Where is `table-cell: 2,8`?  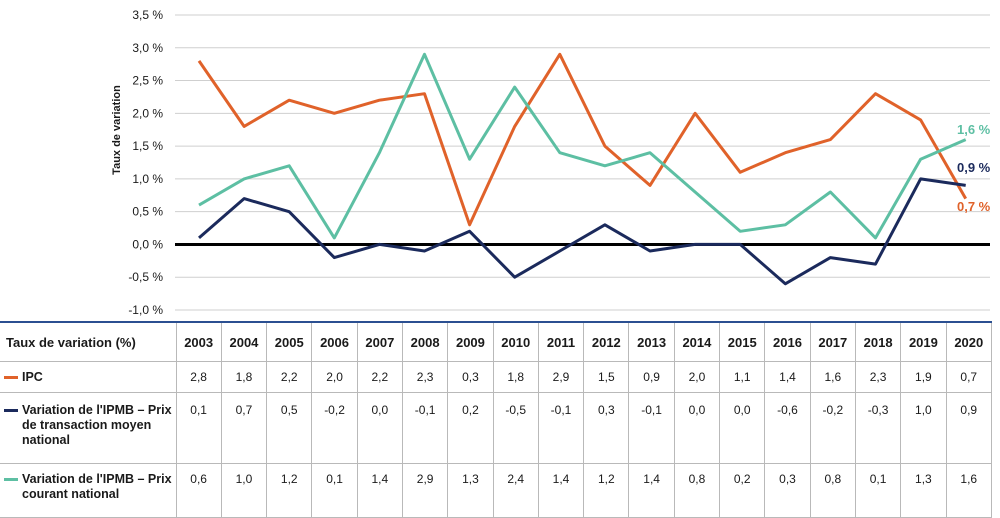
table-cell: 2,8 is located at coordinates (198, 377).